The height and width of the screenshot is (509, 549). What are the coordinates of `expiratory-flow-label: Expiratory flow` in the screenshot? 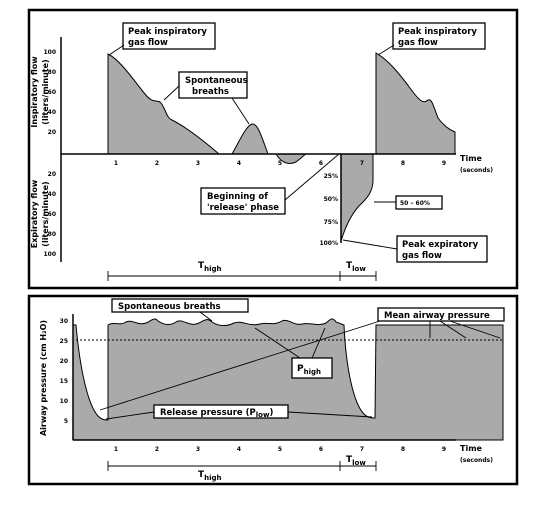 It's located at (34, 213).